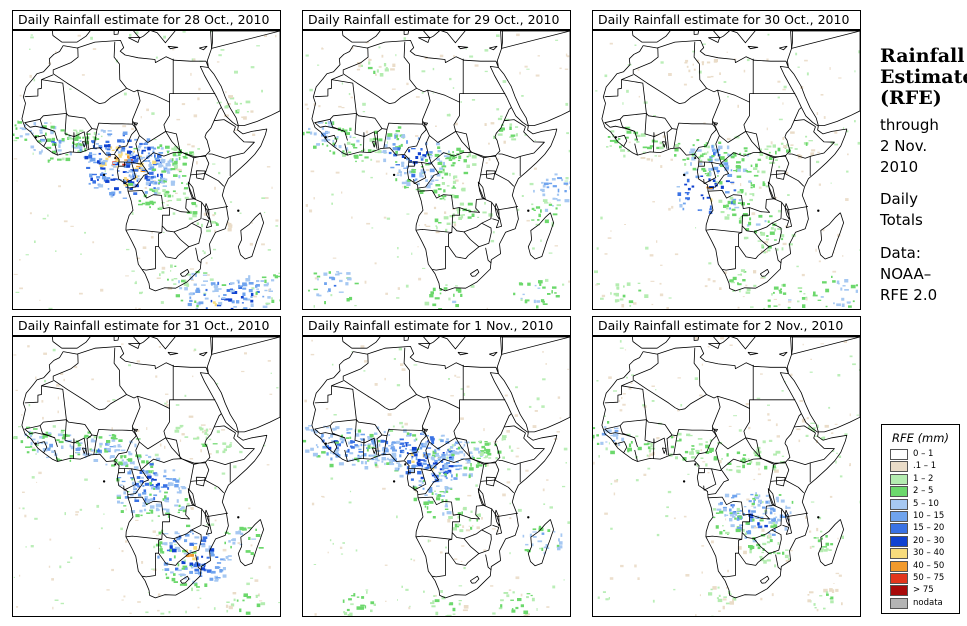 The width and height of the screenshot is (967, 626). What do you see at coordinates (726, 466) in the screenshot?
I see `rainfall-map-panel-2-nov: Daily Rainfall estimate for 2 Nov., 2010` at bounding box center [726, 466].